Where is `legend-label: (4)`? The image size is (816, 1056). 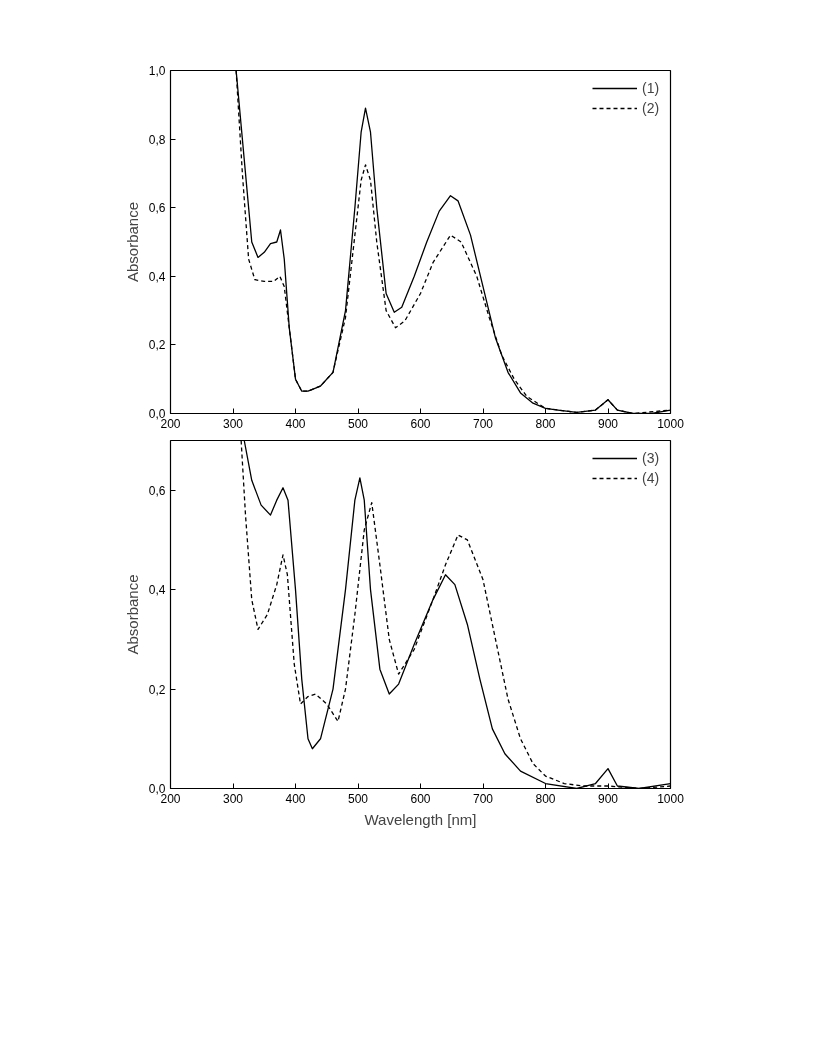
legend-label: (4) is located at coordinates (651, 478).